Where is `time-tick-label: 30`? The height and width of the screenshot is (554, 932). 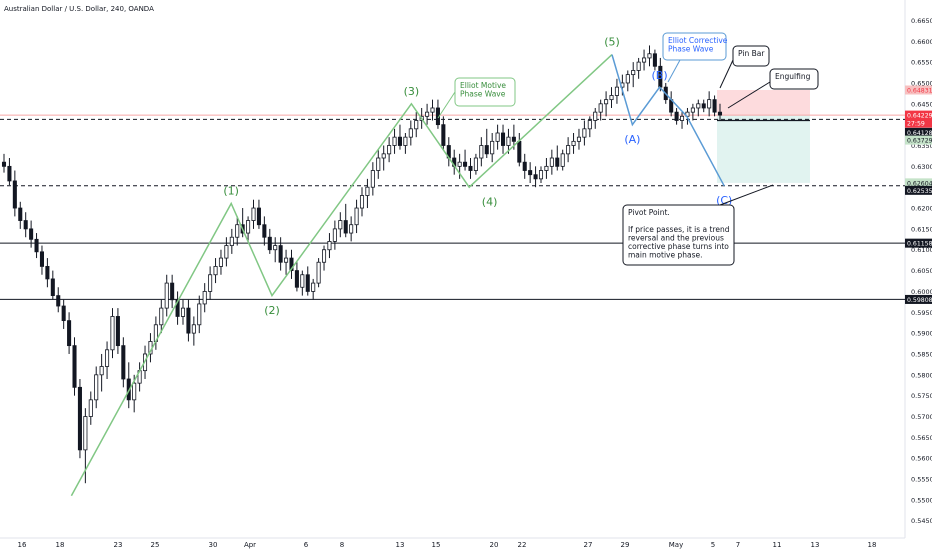
time-tick-label: 30 is located at coordinates (213, 545).